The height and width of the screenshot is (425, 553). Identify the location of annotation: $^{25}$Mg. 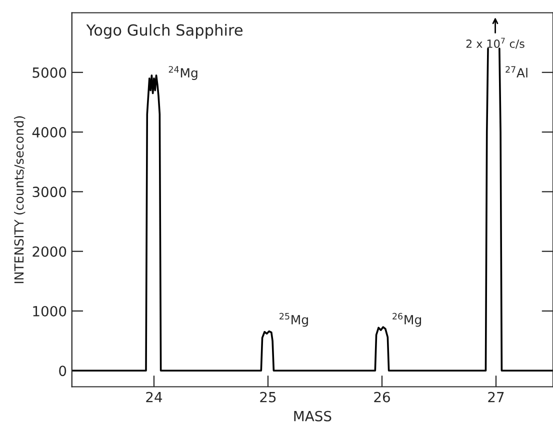
(294, 319).